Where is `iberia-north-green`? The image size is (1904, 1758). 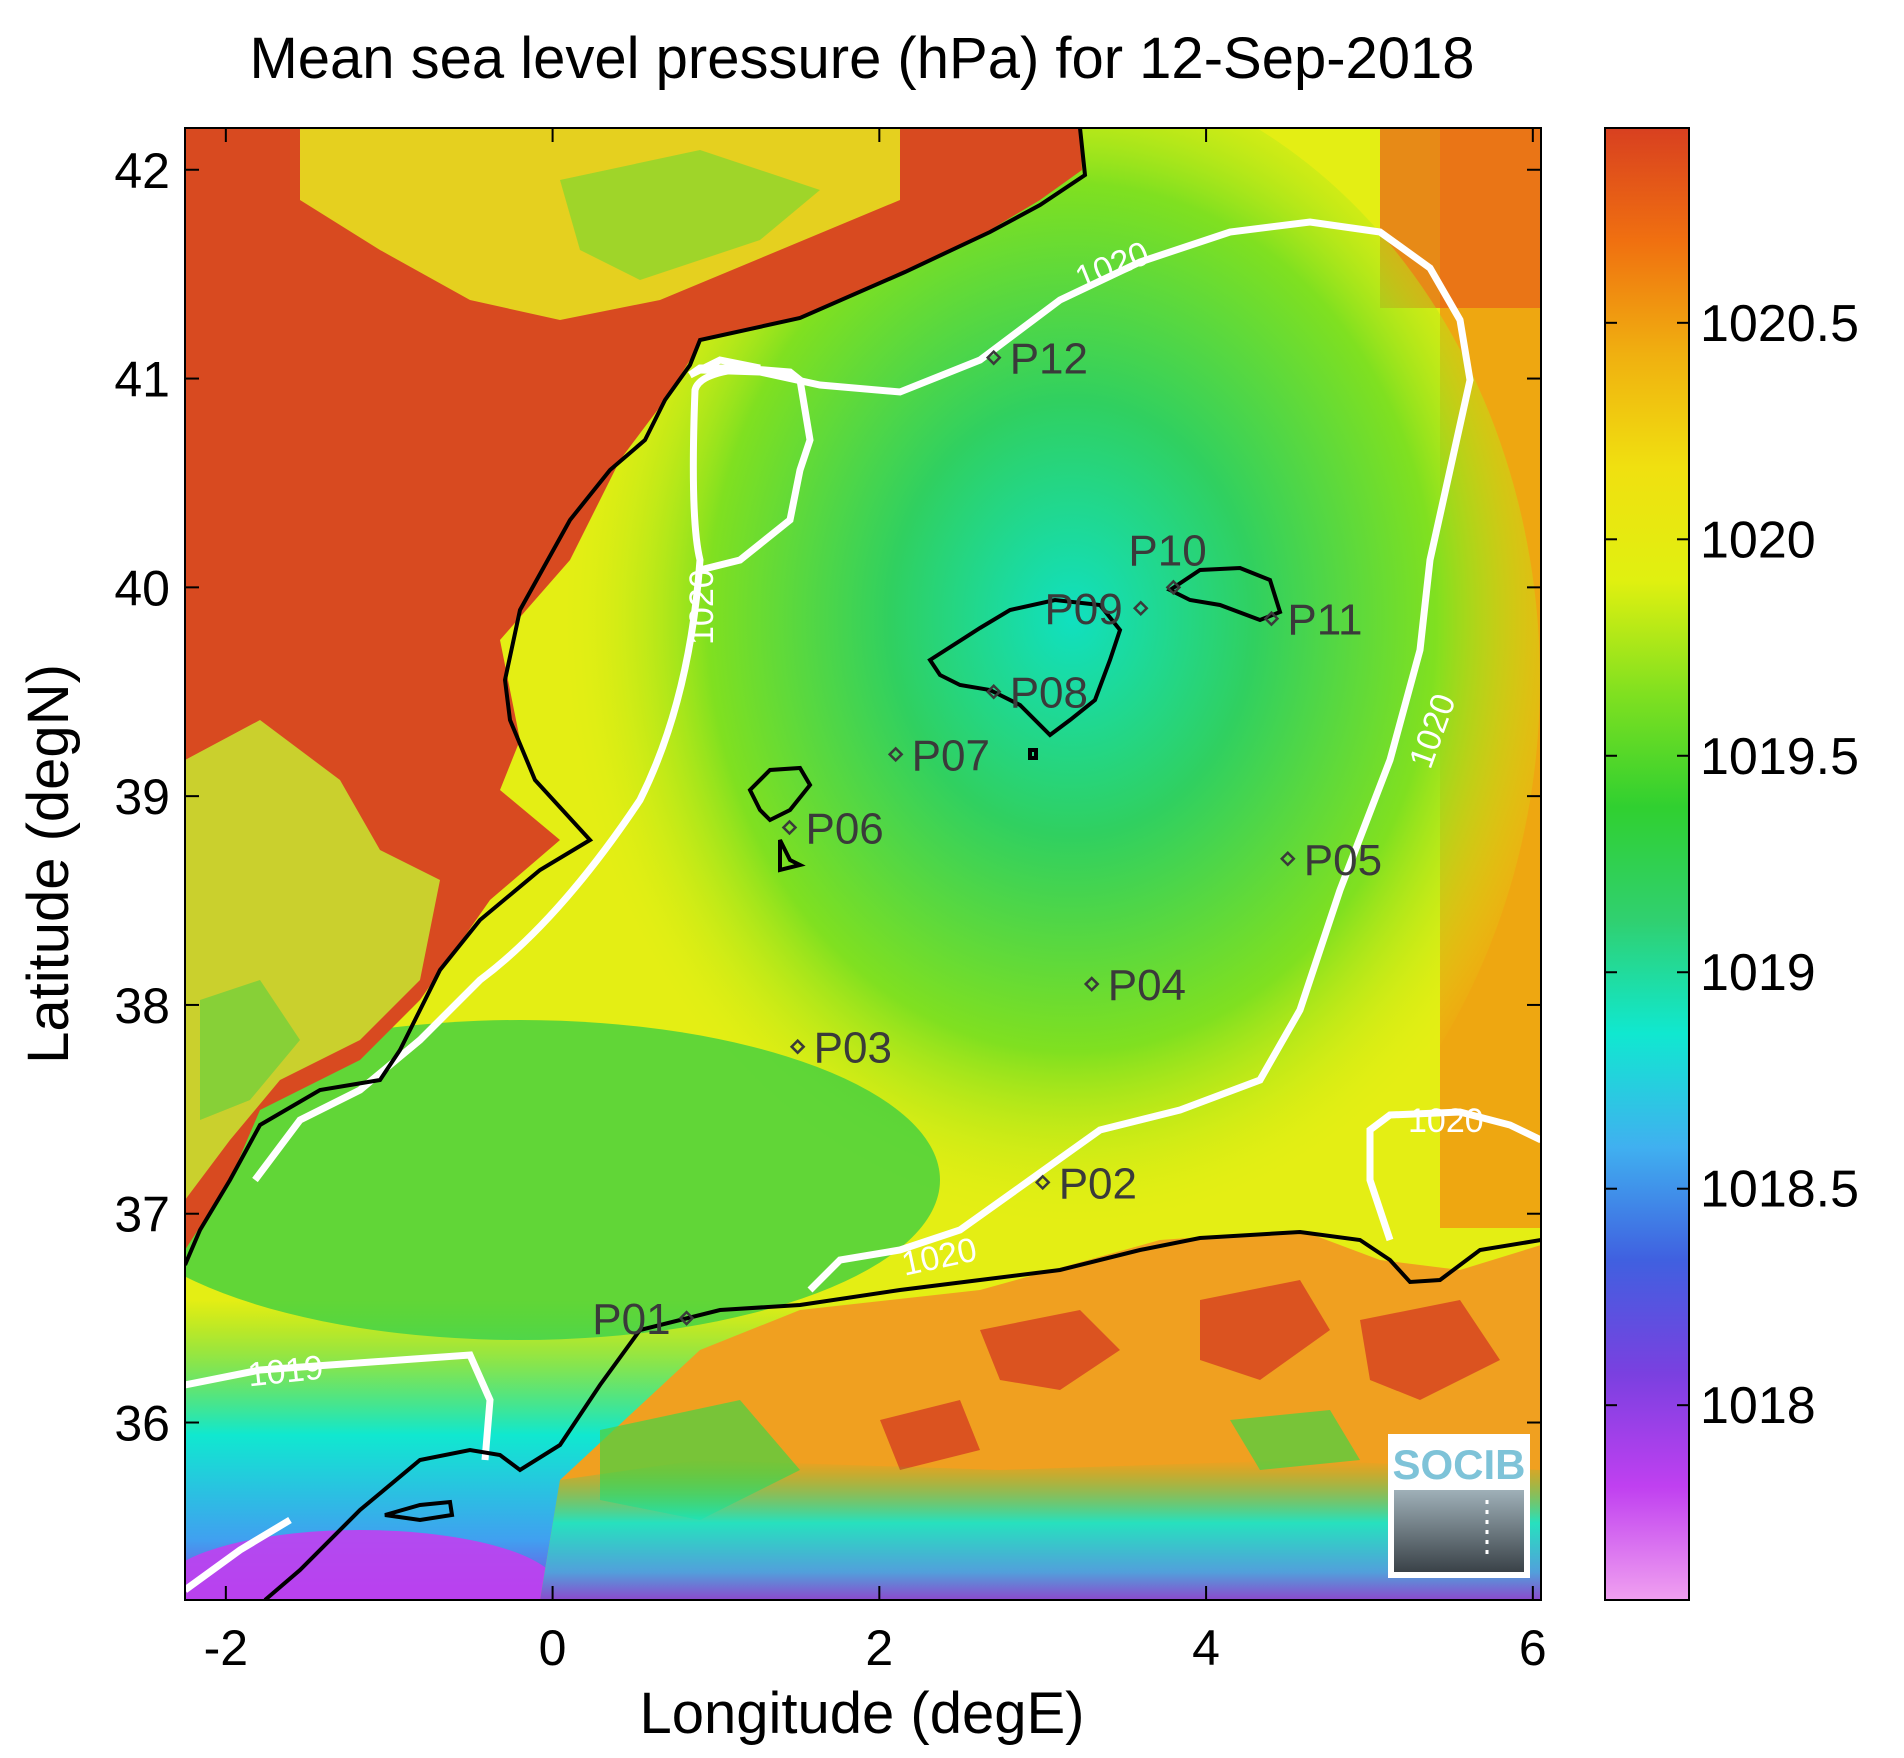 iberia-north-green is located at coordinates (690, 215).